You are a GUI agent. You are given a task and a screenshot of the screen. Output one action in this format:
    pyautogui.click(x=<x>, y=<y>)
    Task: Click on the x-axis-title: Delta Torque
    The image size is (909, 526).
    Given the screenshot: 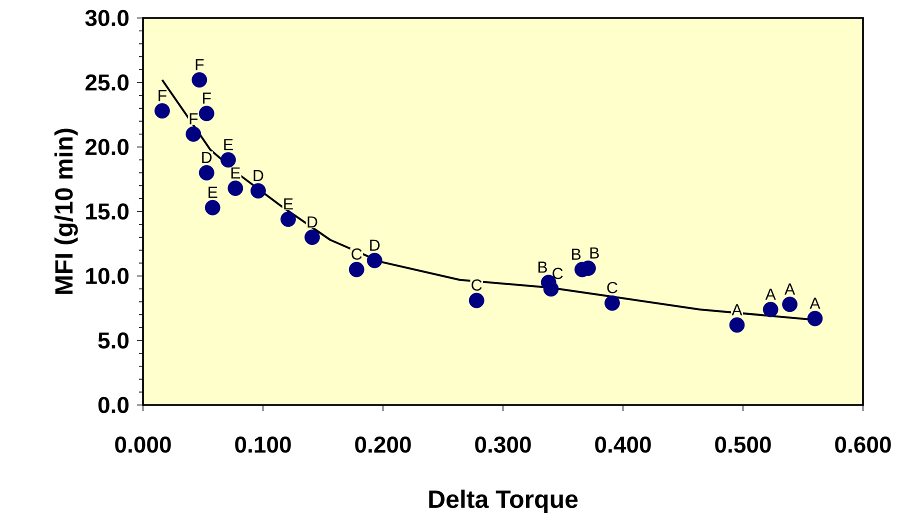 What is the action you would take?
    pyautogui.click(x=503, y=502)
    